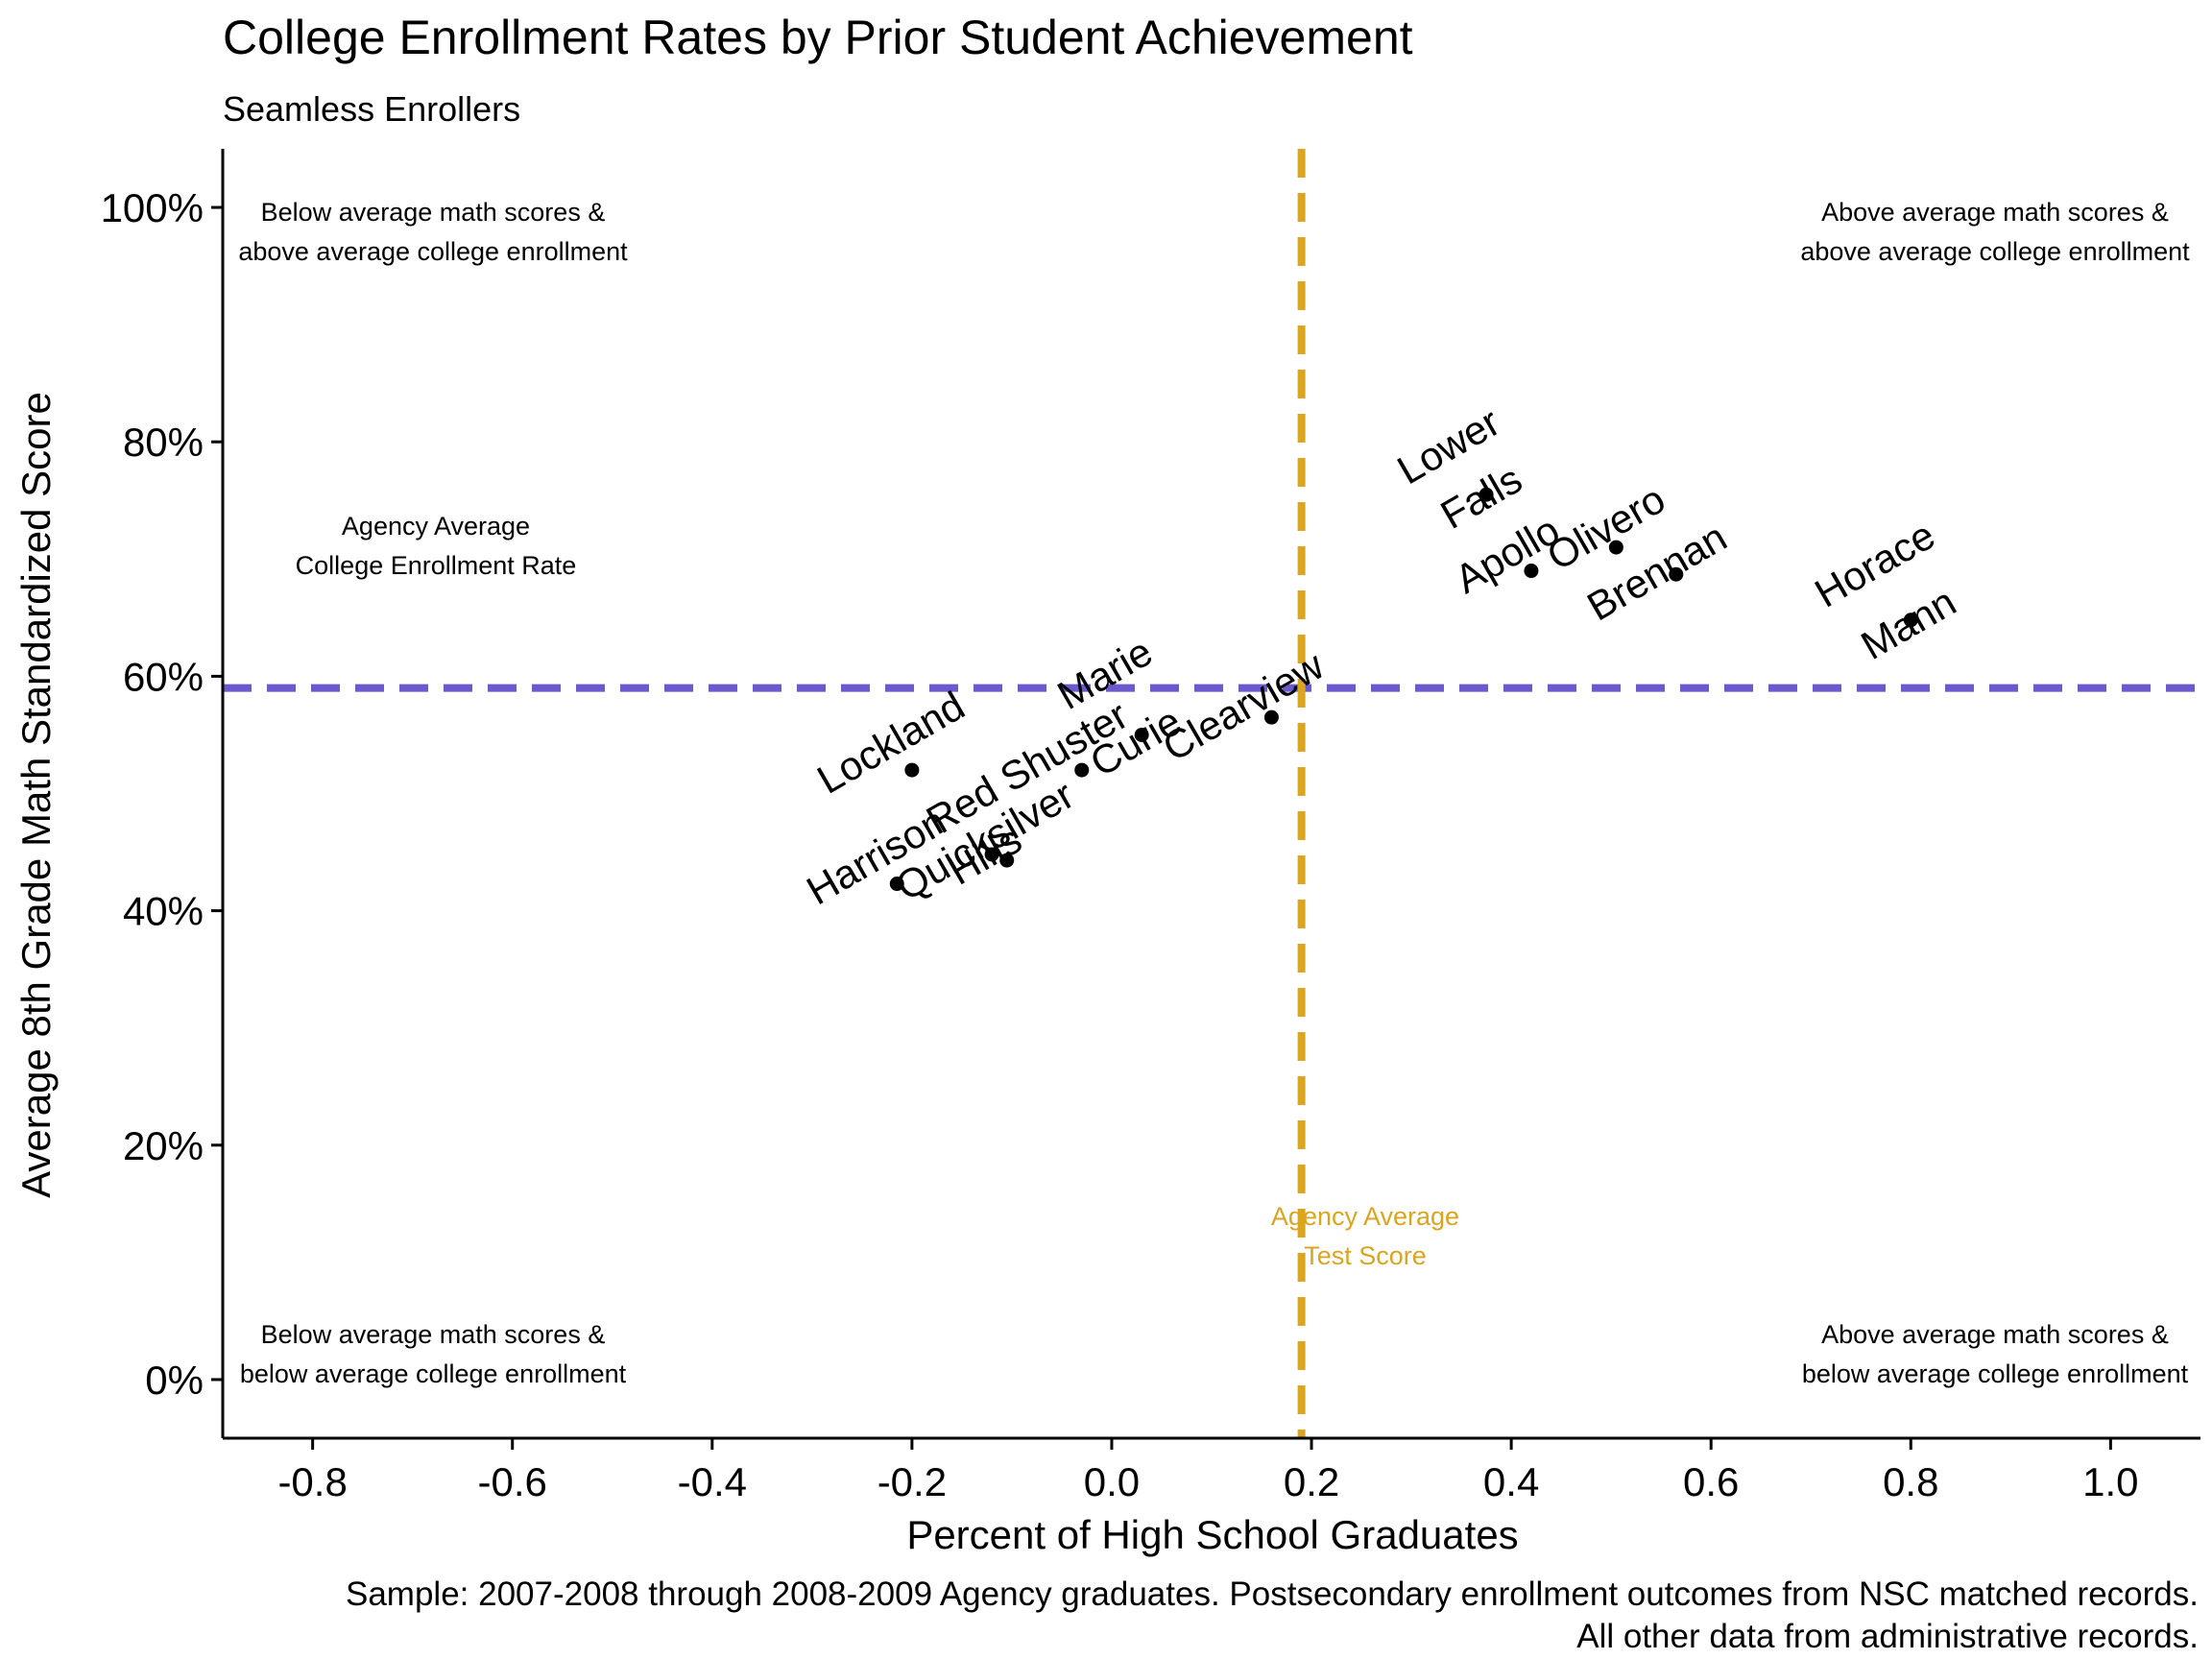 This screenshot has width=2212, height=1659. What do you see at coordinates (433, 212) in the screenshot?
I see `annotation-top-left: Below average math scores &` at bounding box center [433, 212].